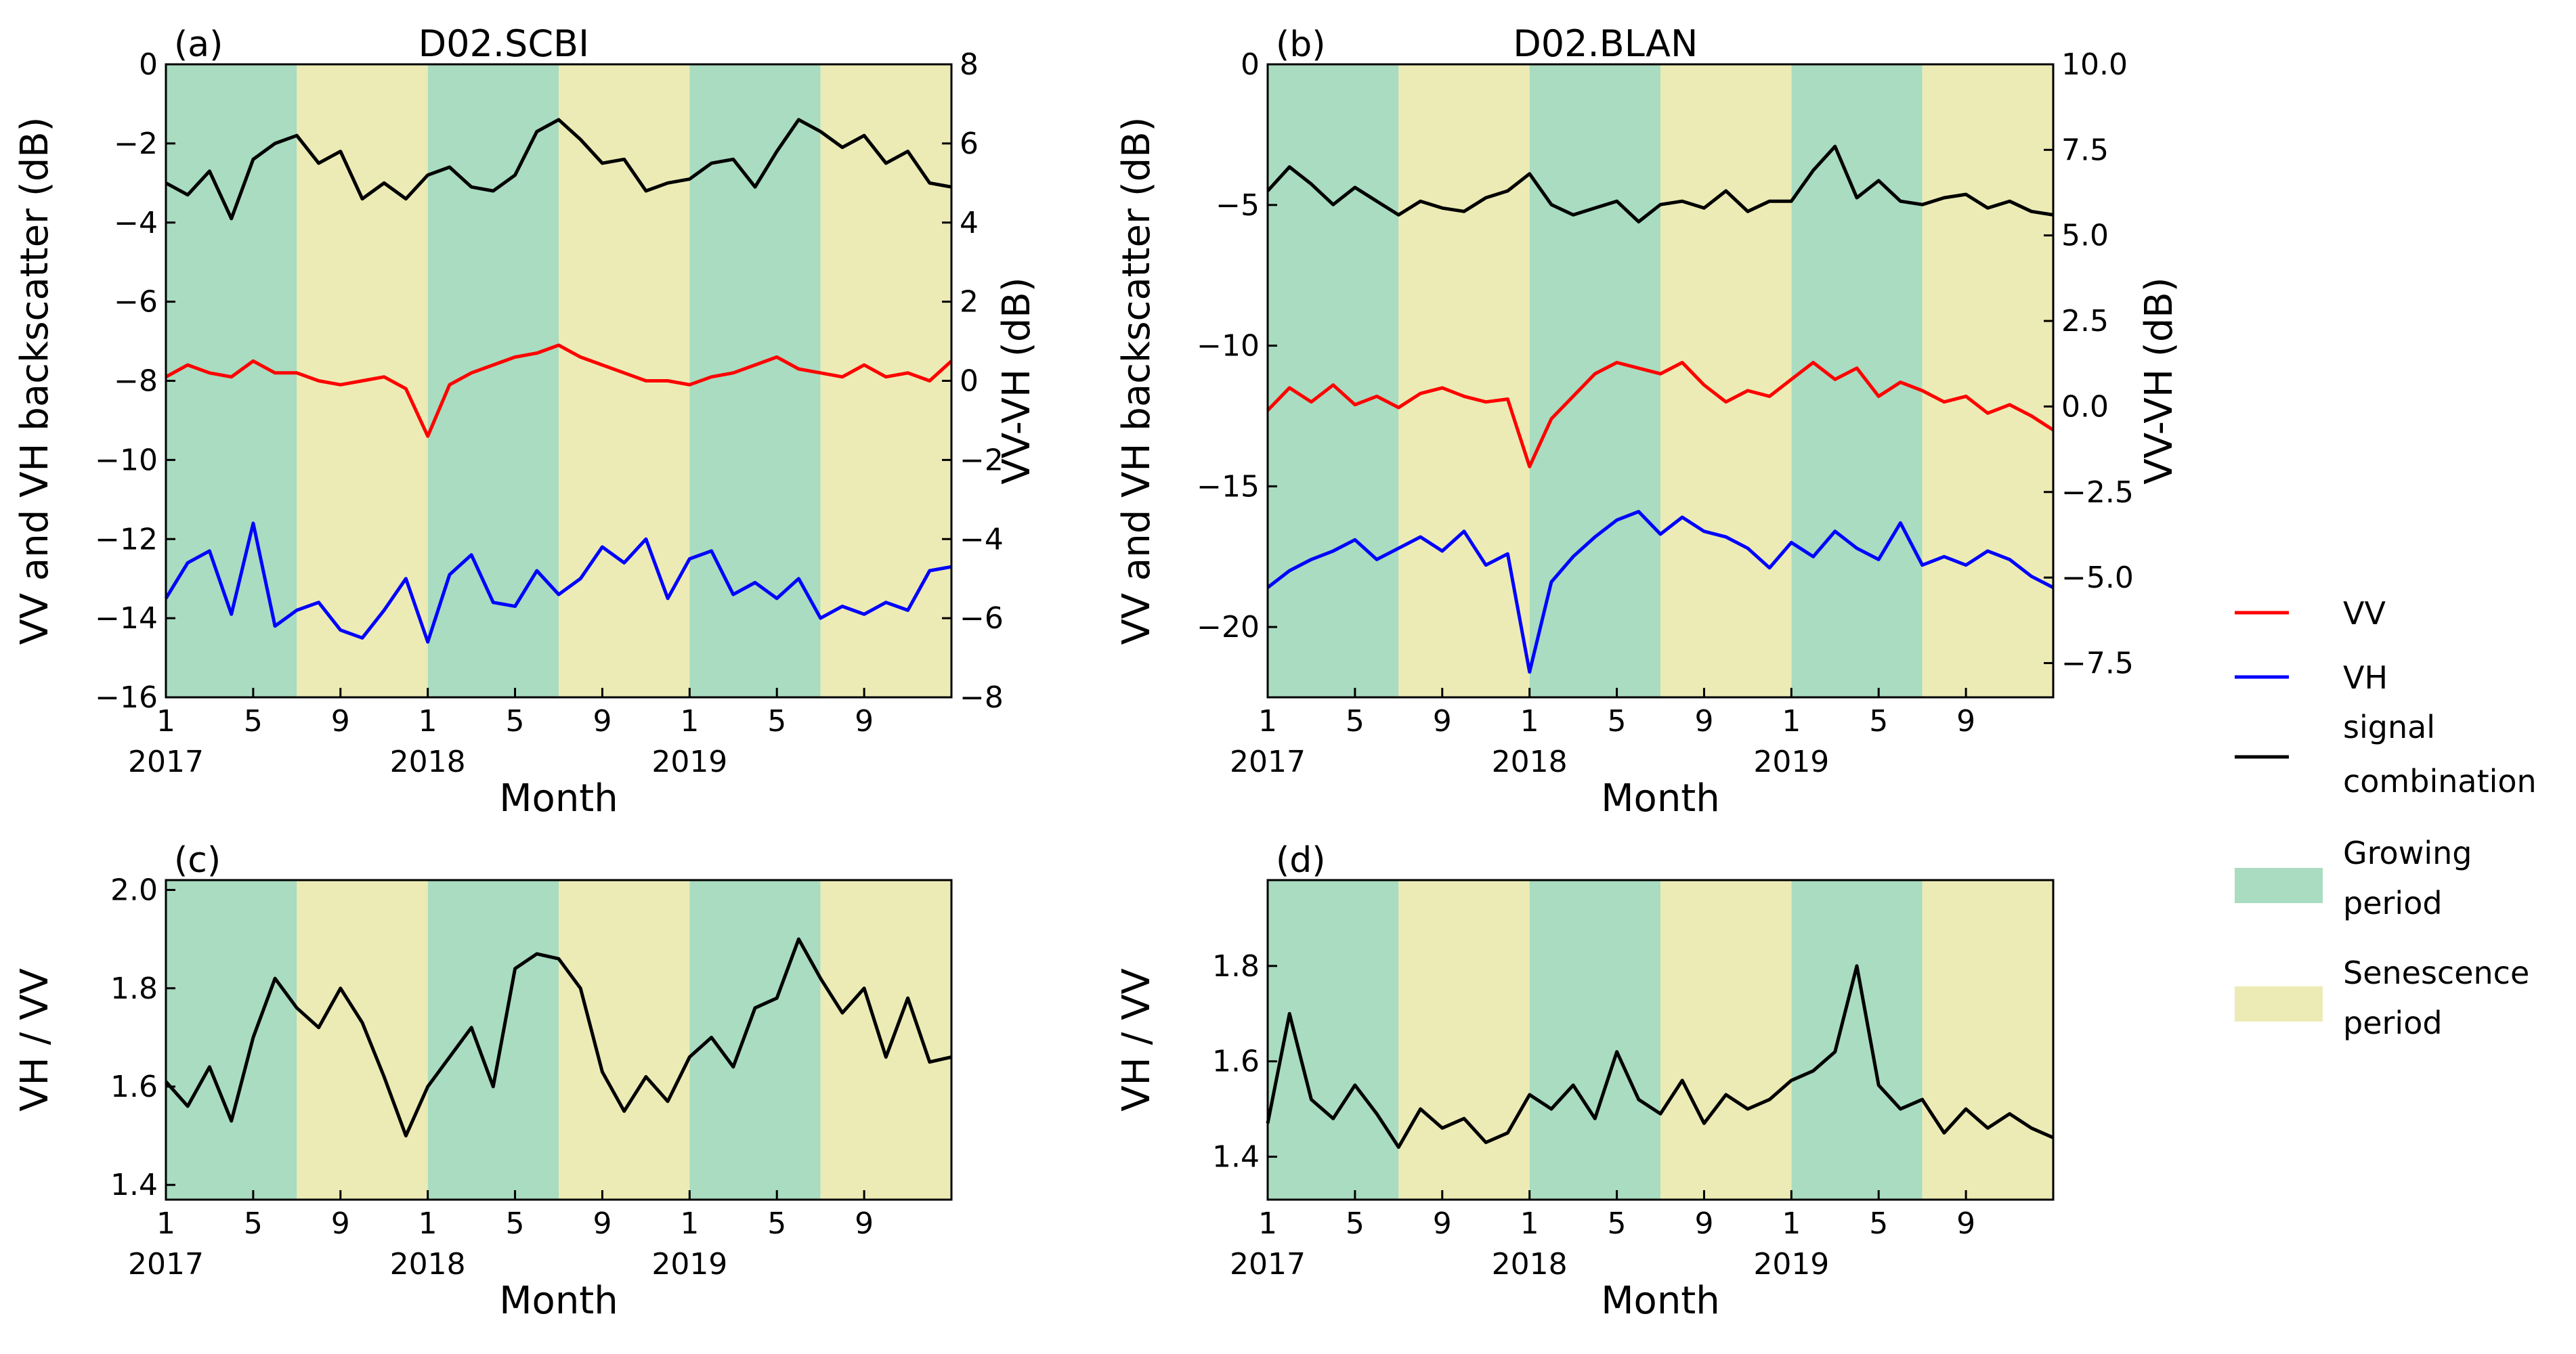 This screenshot has height=1354, width=2576. I want to click on y-tick-label: −8, so click(136, 382).